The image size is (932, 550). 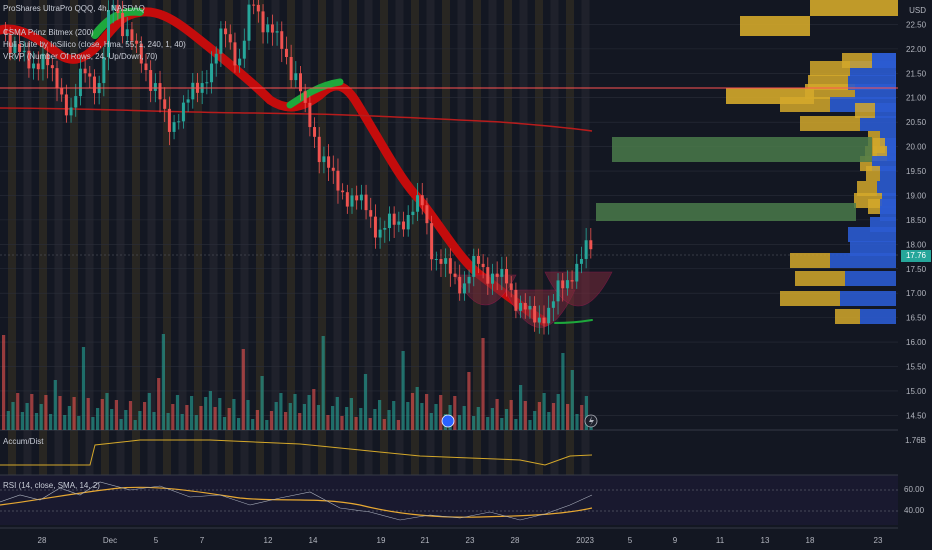 What do you see at coordinates (74, 8) in the screenshot?
I see `symbol-title: ProShares UltraPro QQQ, 4h, NASDAQ` at bounding box center [74, 8].